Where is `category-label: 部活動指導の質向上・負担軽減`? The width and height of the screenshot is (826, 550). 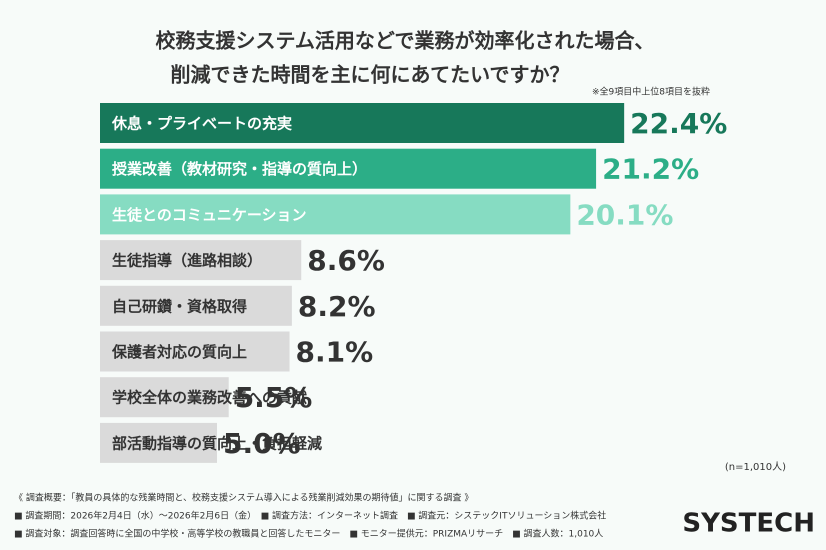
category-label: 部活動指導の質向上・負担軽減 is located at coordinates (217, 443).